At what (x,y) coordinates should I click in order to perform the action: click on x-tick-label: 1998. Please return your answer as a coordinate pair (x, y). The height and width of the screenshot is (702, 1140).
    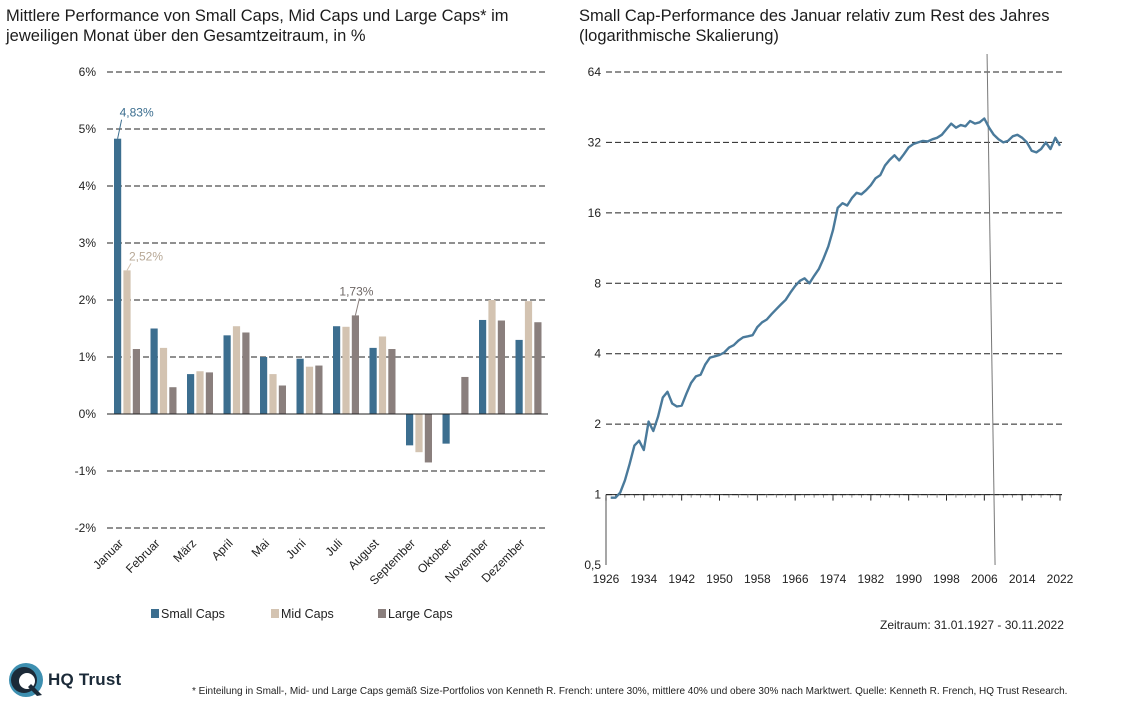
    Looking at the image, I should click on (946, 579).